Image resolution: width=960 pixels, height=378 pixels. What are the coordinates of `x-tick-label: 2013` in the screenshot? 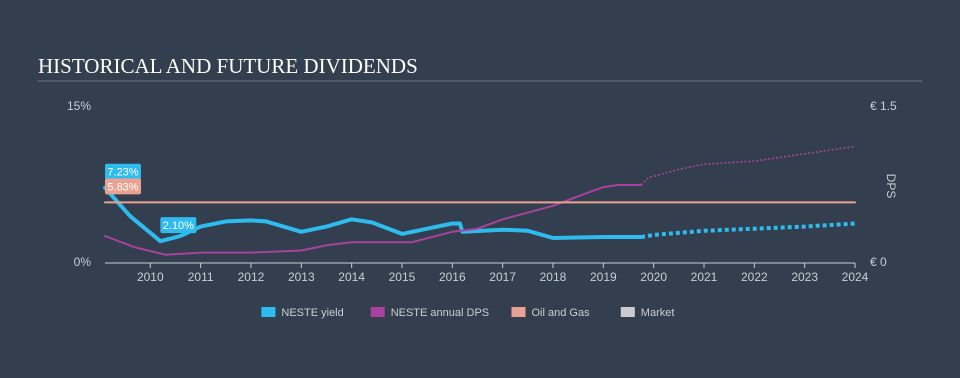 It's located at (301, 277).